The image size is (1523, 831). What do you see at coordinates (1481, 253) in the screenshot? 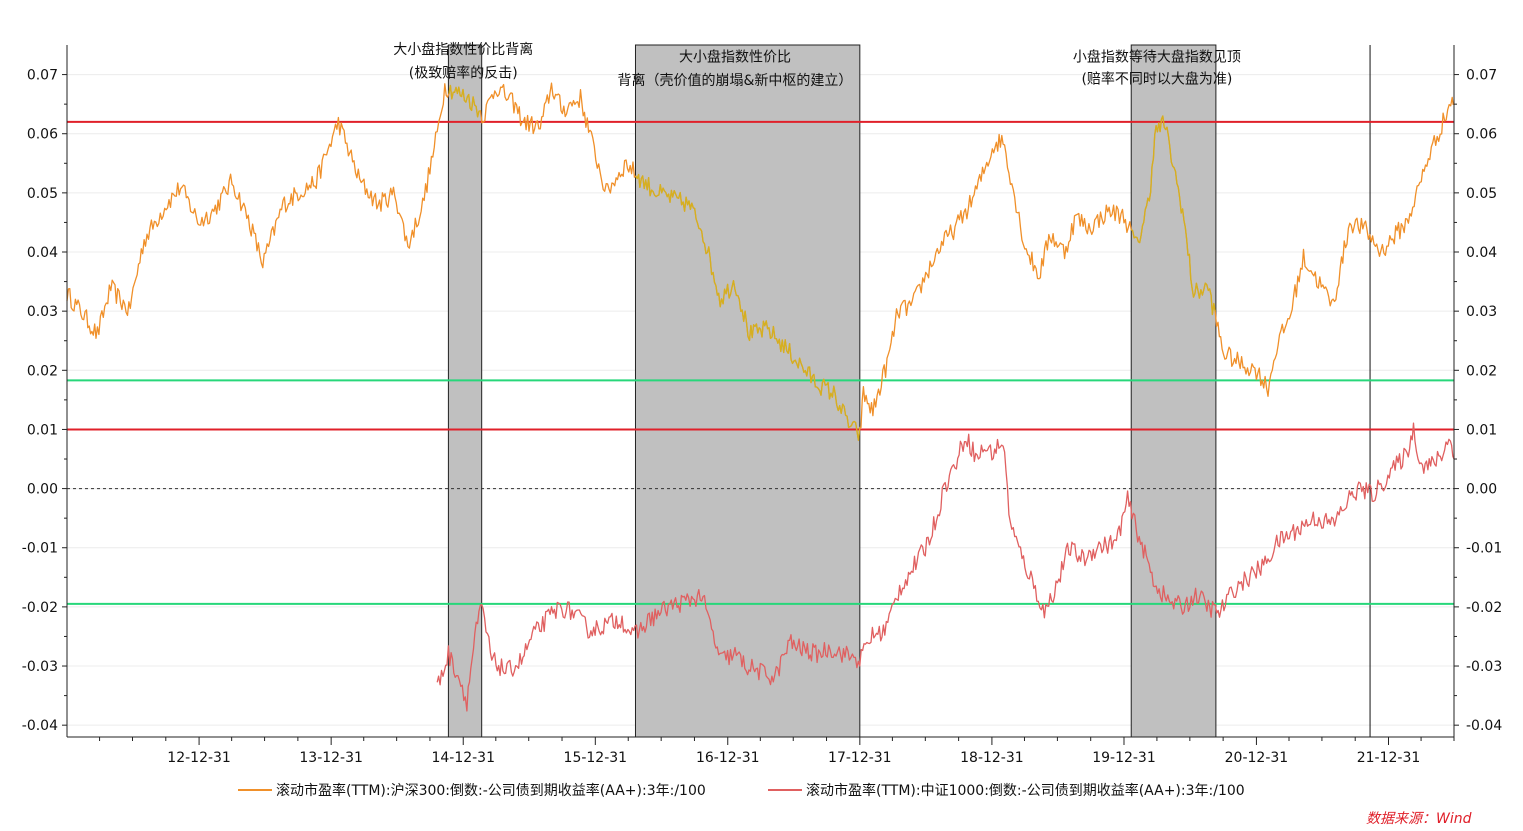
I see `y-tick-label-right: 0.04` at bounding box center [1481, 253].